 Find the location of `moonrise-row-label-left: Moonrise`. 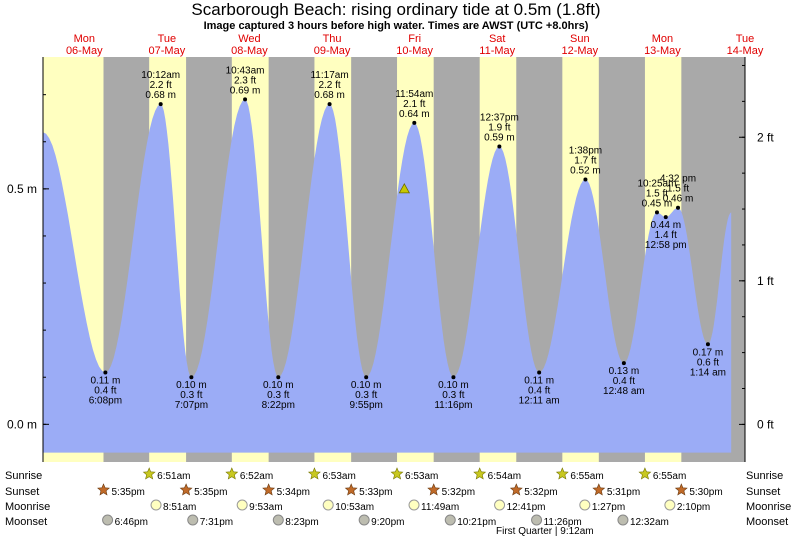

moonrise-row-label-left: Moonrise is located at coordinates (27, 507).